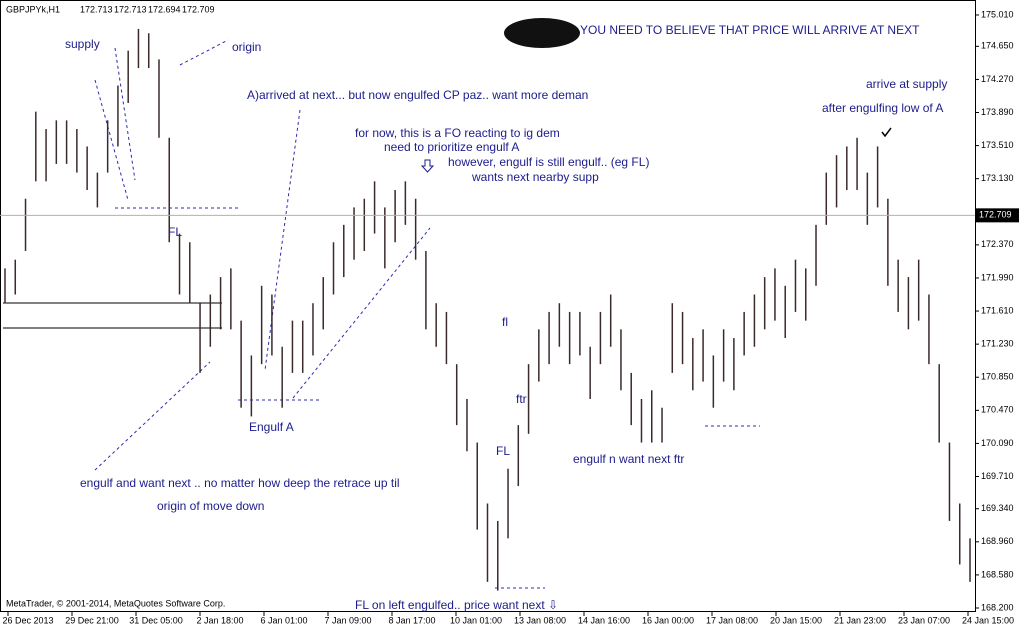 The height and width of the screenshot is (630, 1020). Describe the element at coordinates (997, 476) in the screenshot. I see `y-tick-label: 169.710` at that location.